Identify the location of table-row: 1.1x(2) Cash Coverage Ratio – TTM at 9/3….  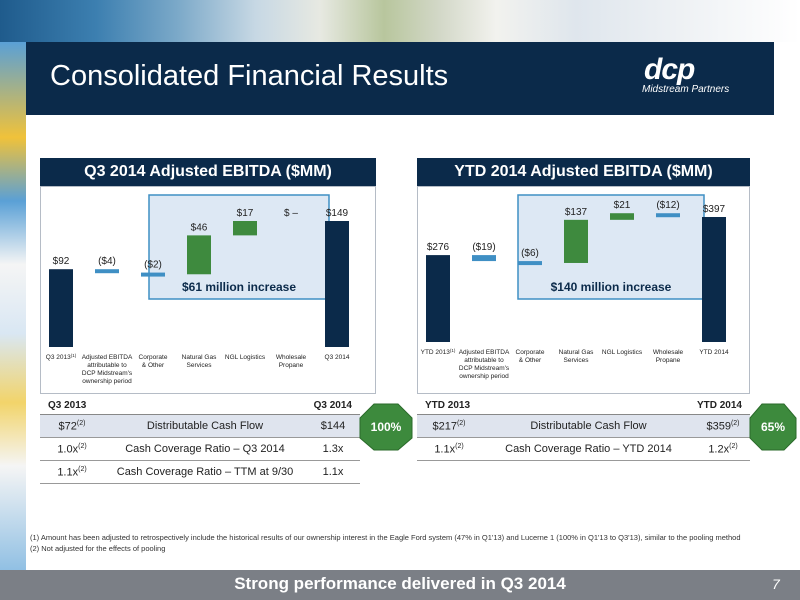
(200, 472).